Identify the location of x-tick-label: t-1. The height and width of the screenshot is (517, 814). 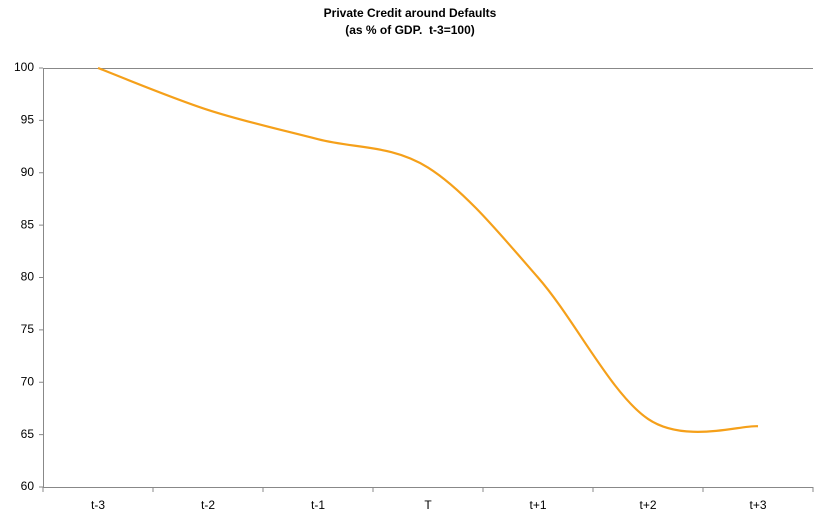
(318, 505).